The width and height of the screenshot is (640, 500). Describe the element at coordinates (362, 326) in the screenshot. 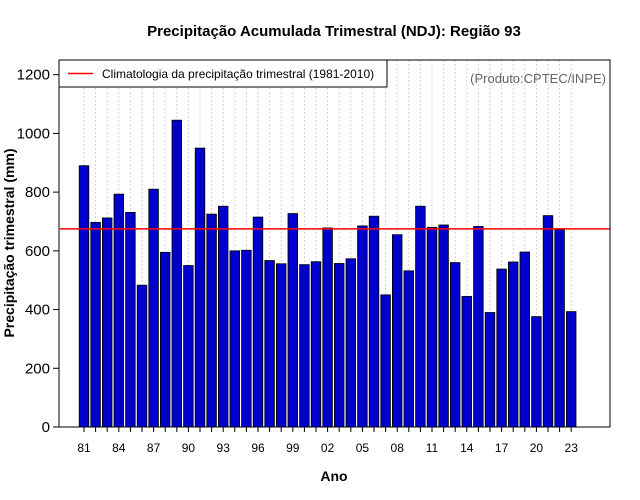

I see `bar-2005` at that location.